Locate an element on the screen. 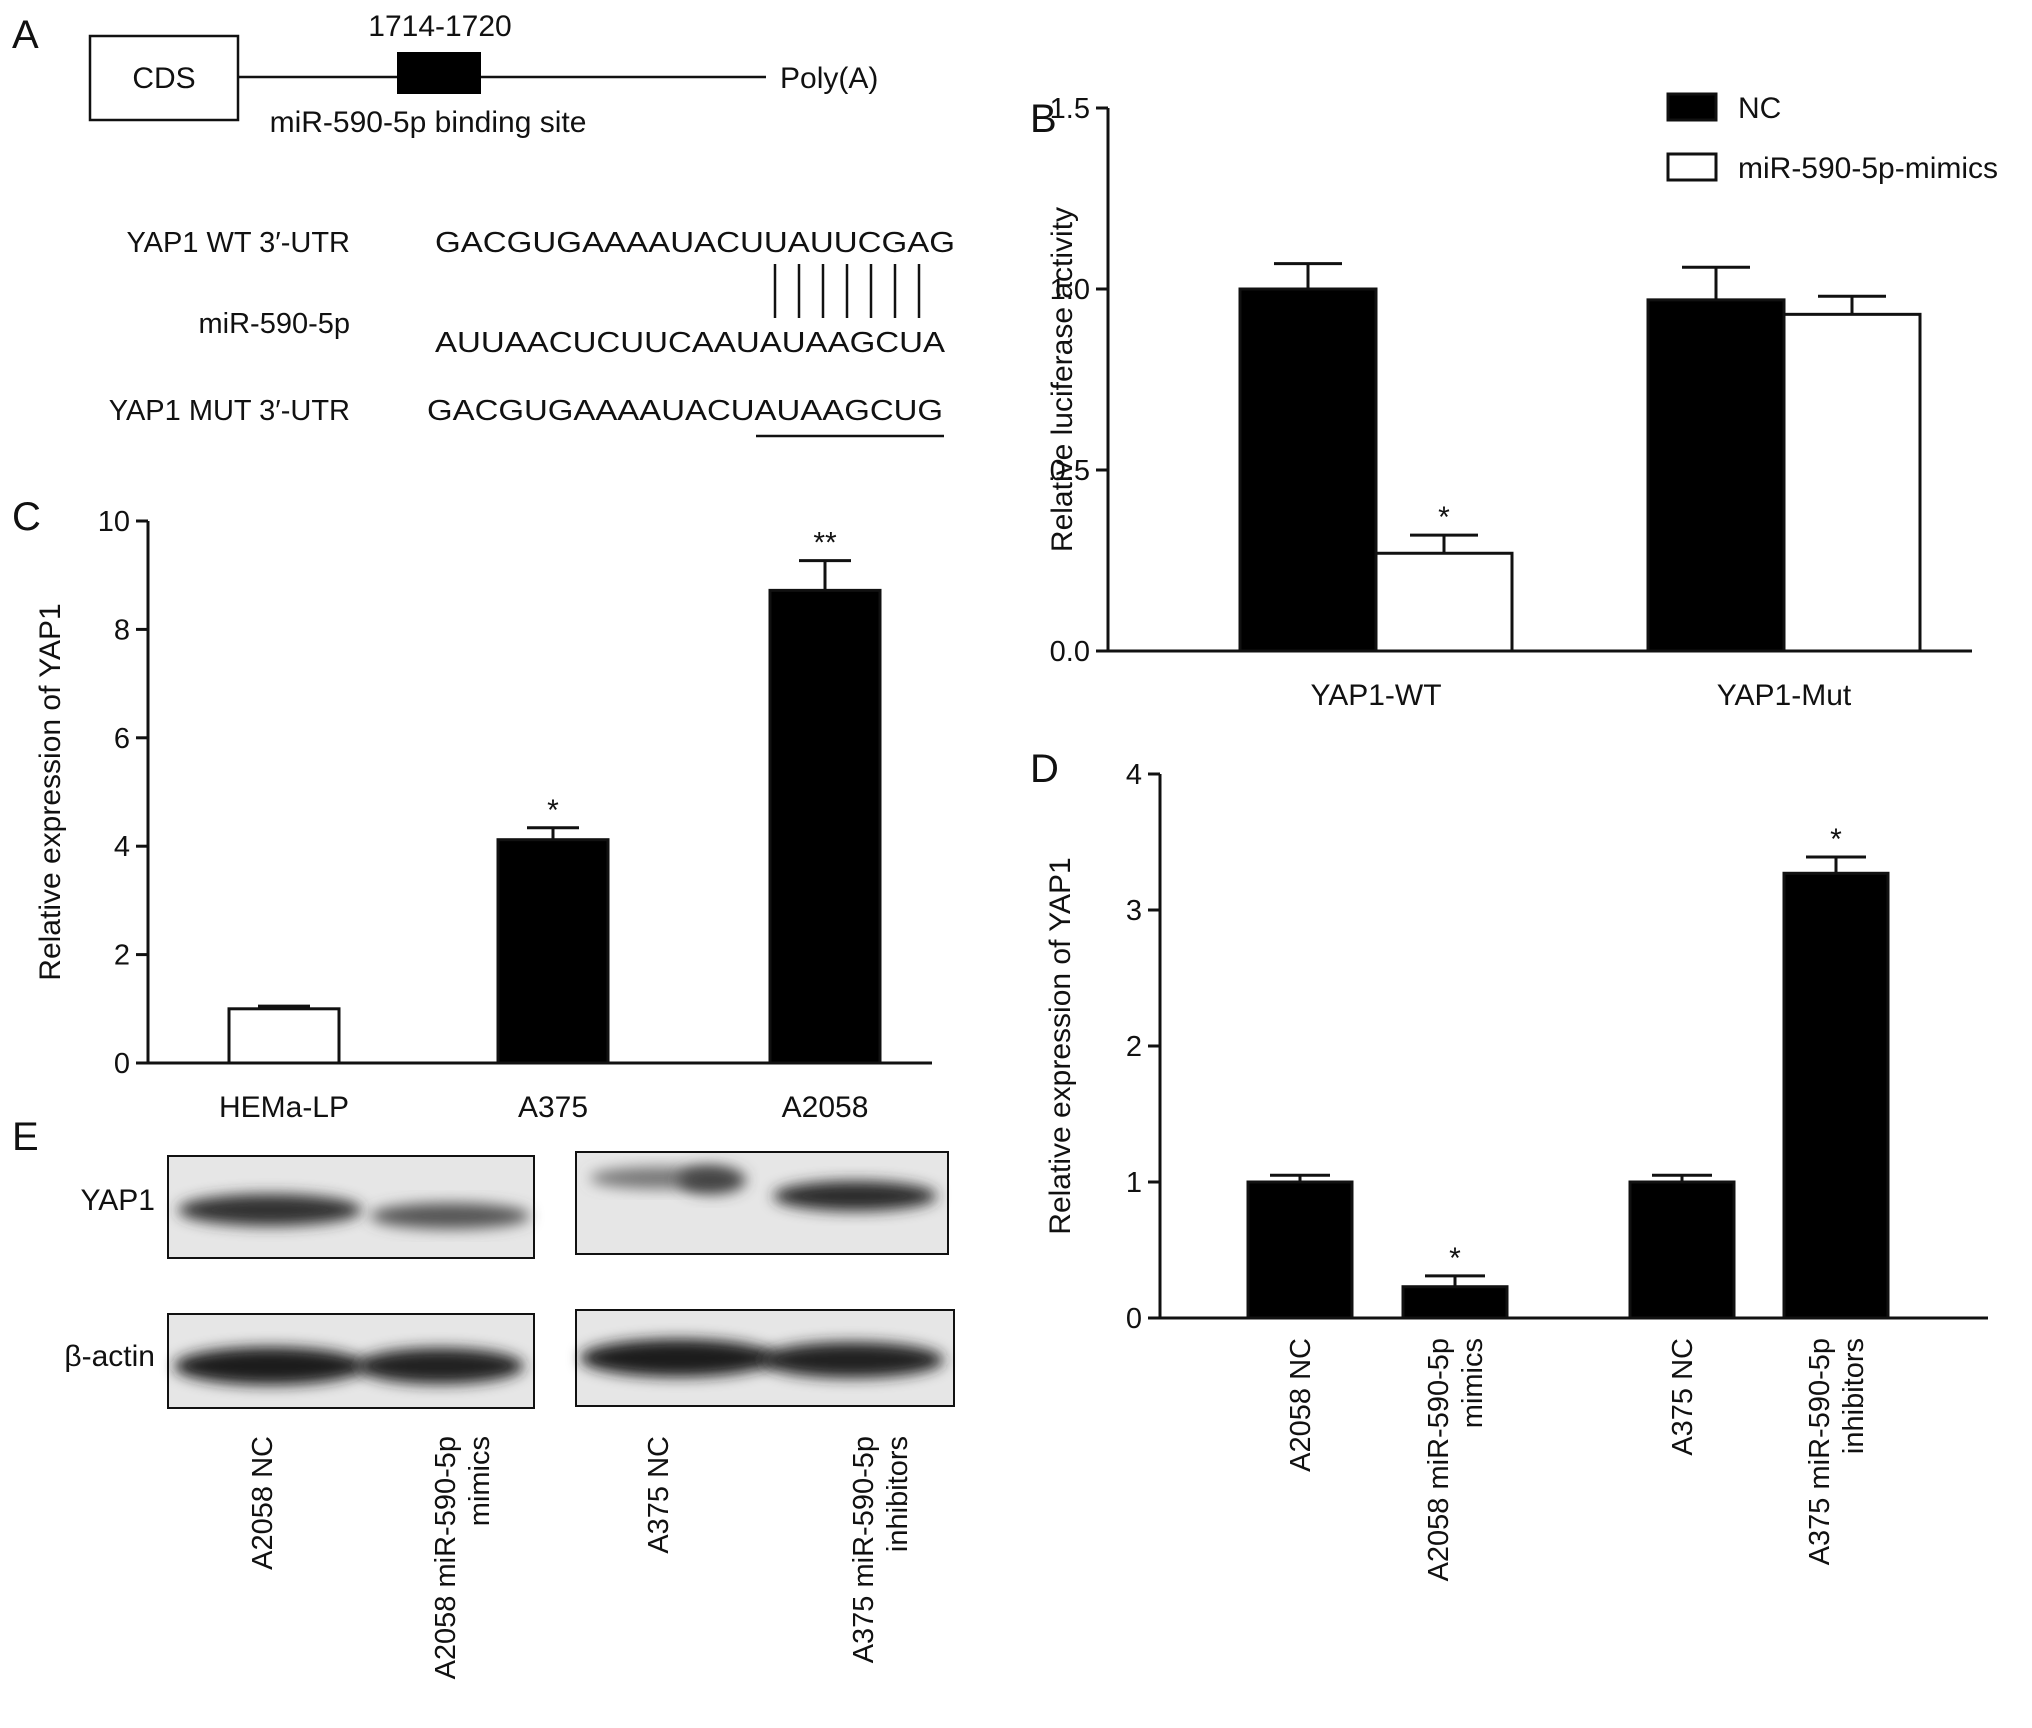  blot-lane-label: A375 miR-590-5p is located at coordinates (864, 1549).